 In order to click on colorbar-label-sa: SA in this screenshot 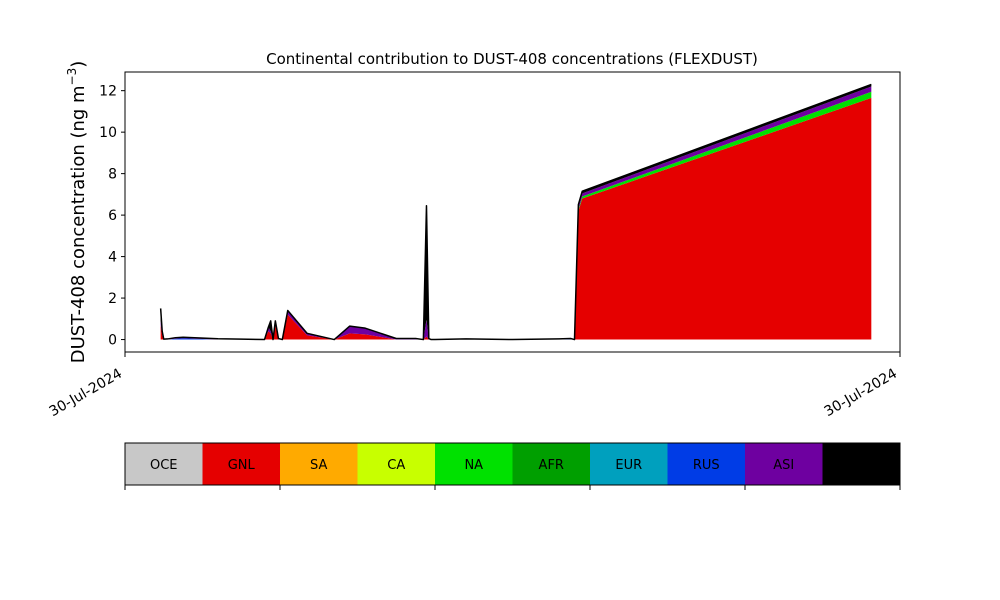, I will do `click(318, 465)`.